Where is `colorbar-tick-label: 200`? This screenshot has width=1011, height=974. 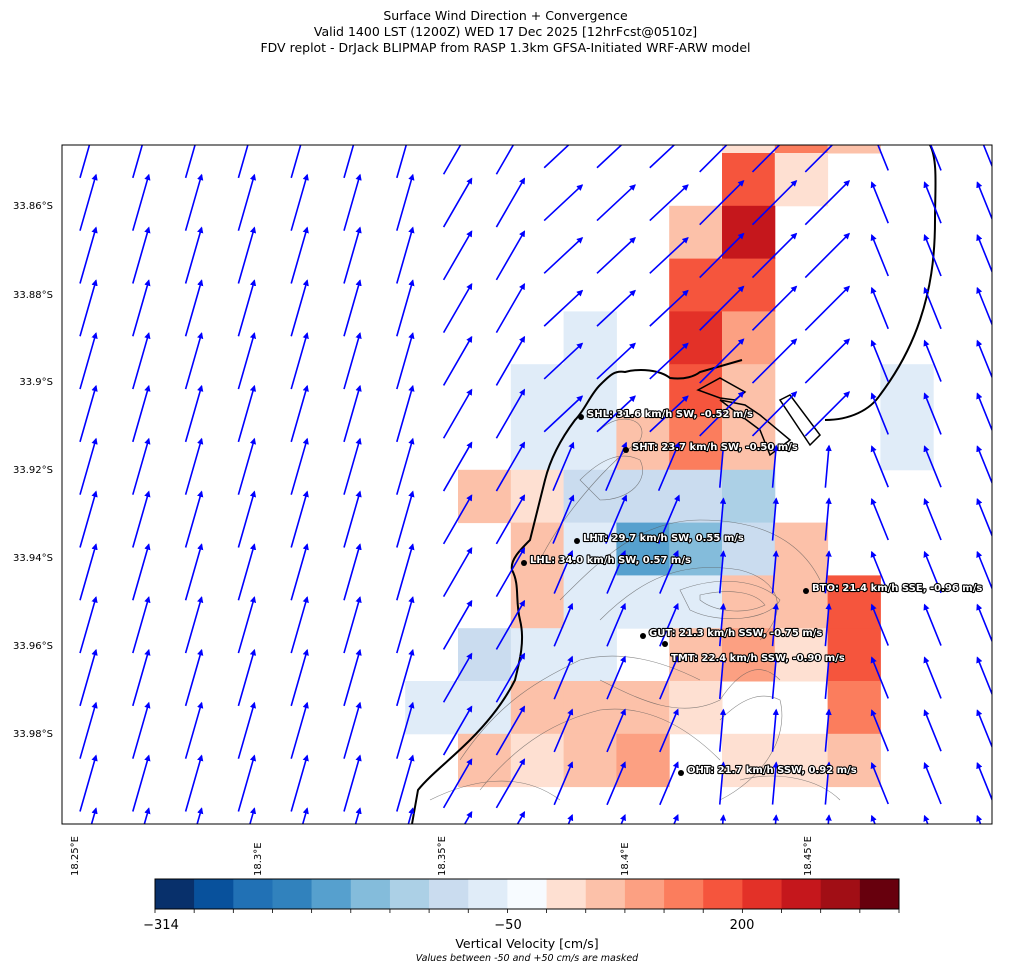 colorbar-tick-label: 200 is located at coordinates (742, 925).